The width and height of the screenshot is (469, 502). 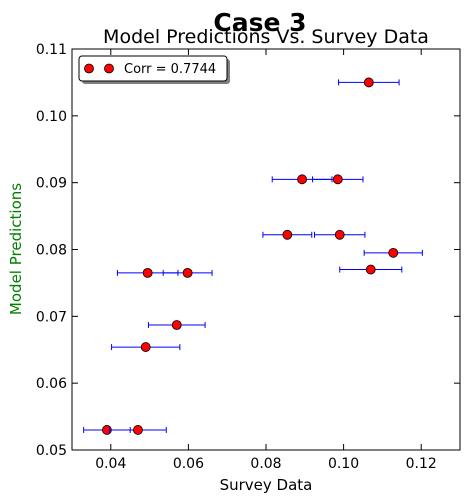 What do you see at coordinates (266, 485) in the screenshot?
I see `x-axis-label: Survey Data` at bounding box center [266, 485].